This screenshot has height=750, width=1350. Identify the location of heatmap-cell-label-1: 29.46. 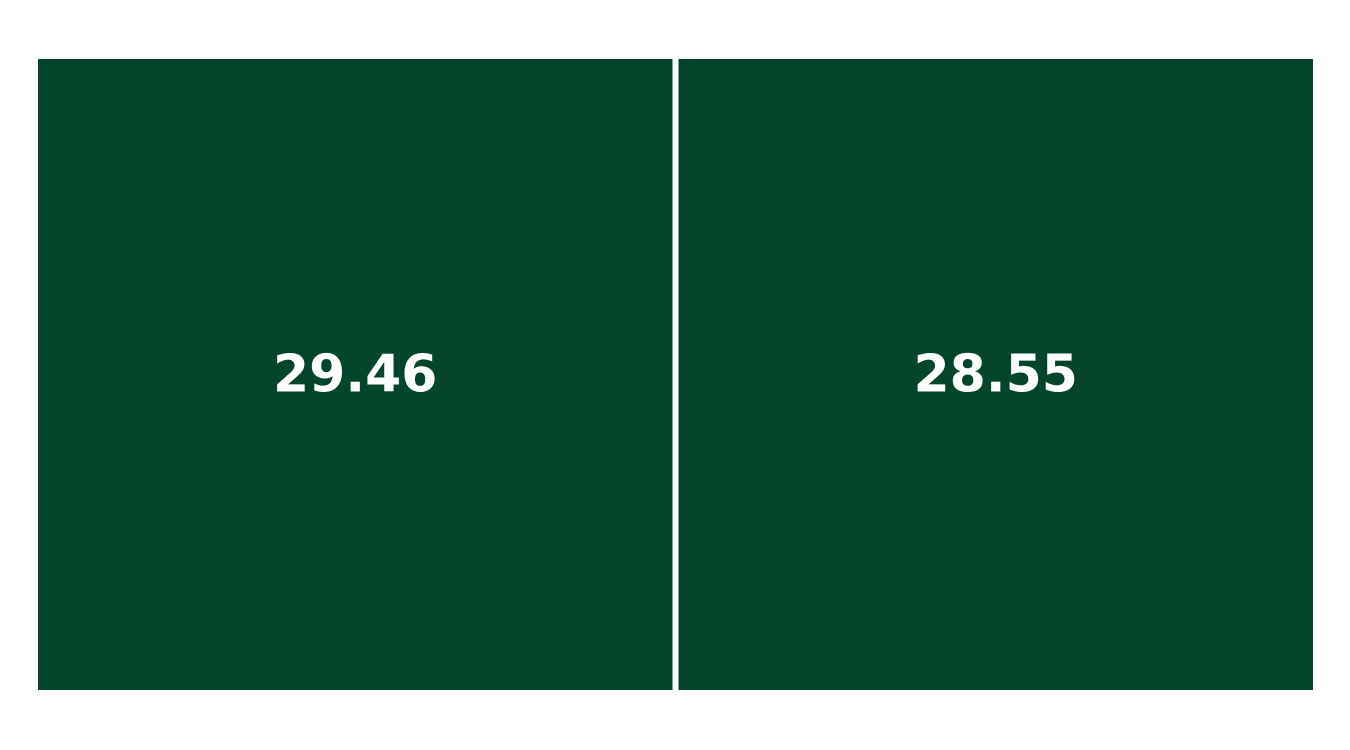
(355, 375).